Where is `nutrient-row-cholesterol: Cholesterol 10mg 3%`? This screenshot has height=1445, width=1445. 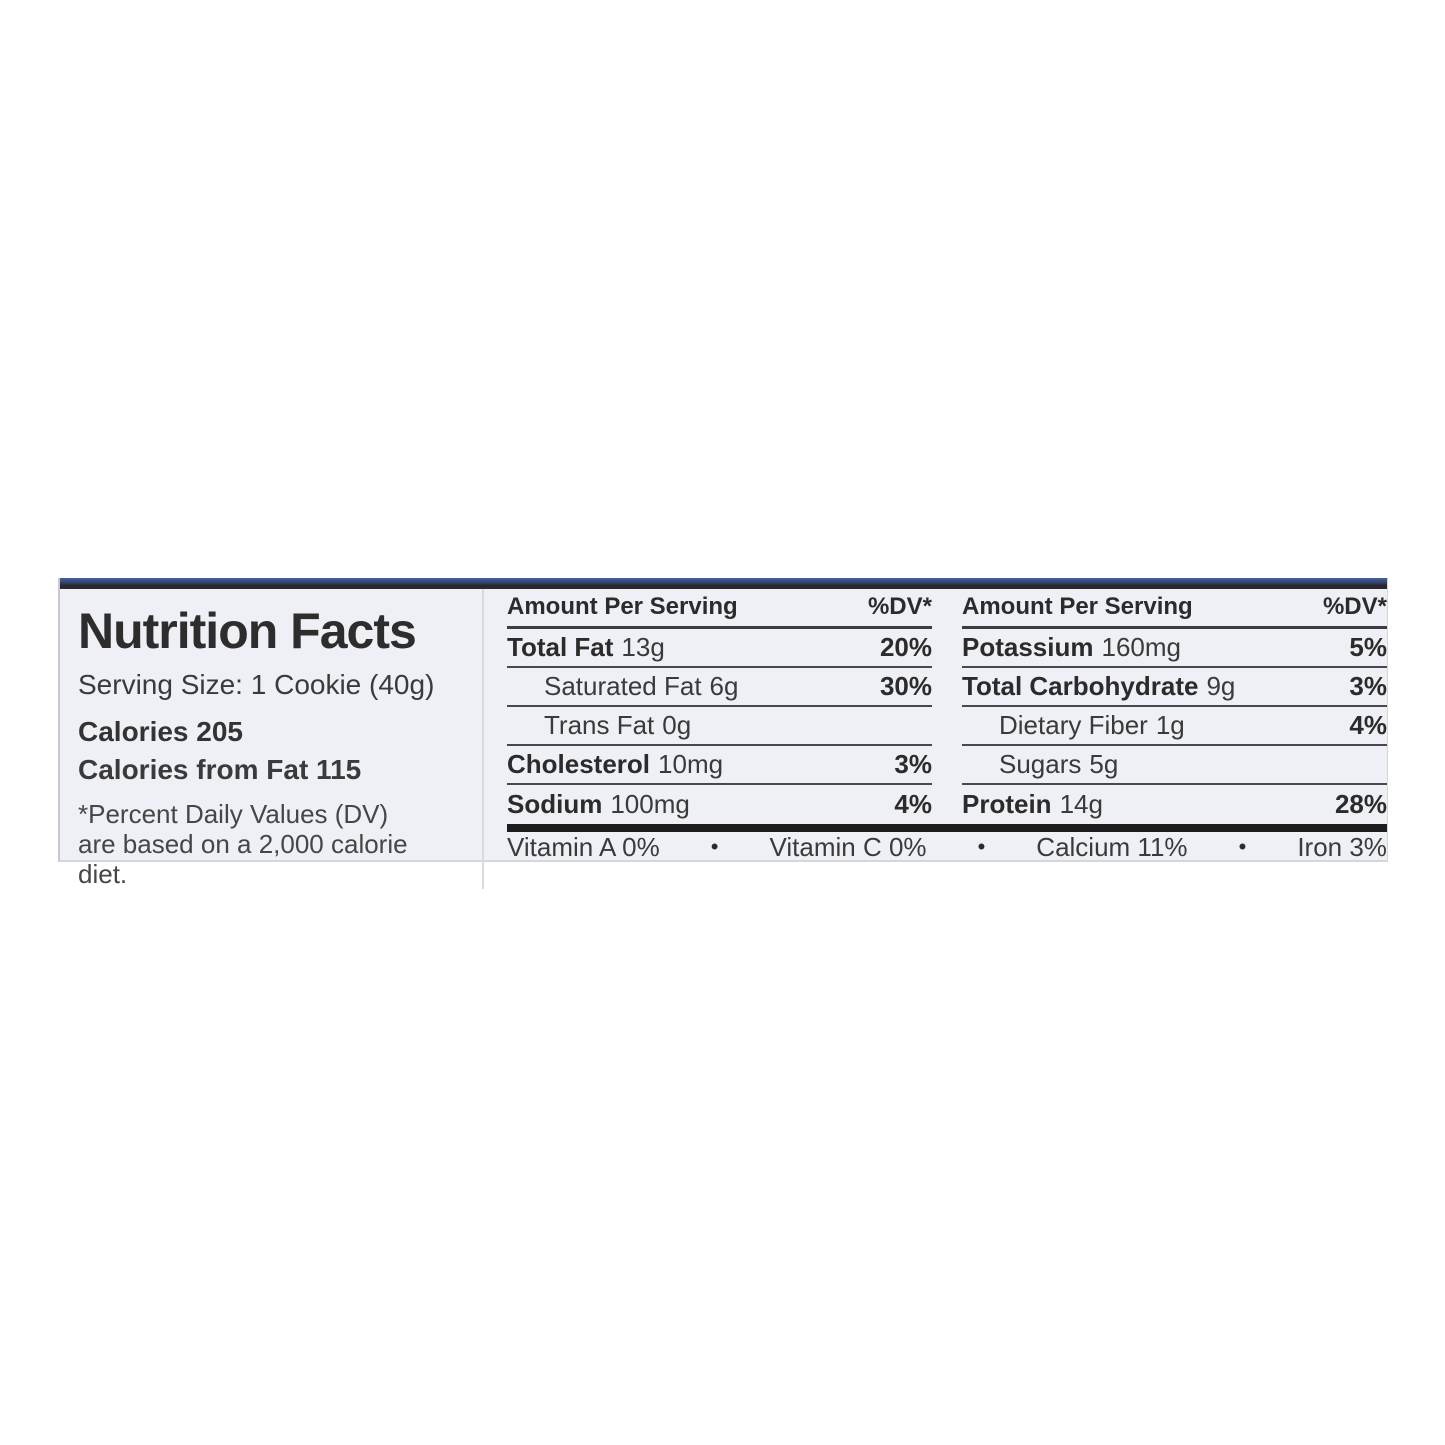 nutrient-row-cholesterol: Cholesterol 10mg 3% is located at coordinates (719, 765).